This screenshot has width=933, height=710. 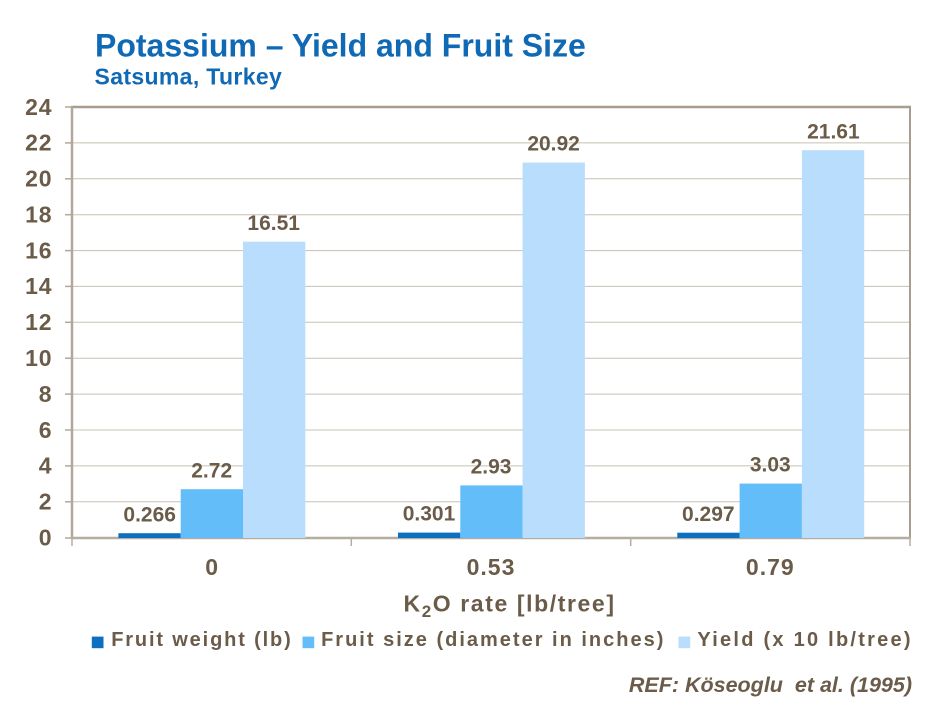 I want to click on svg-text: 24, so click(x=38, y=107).